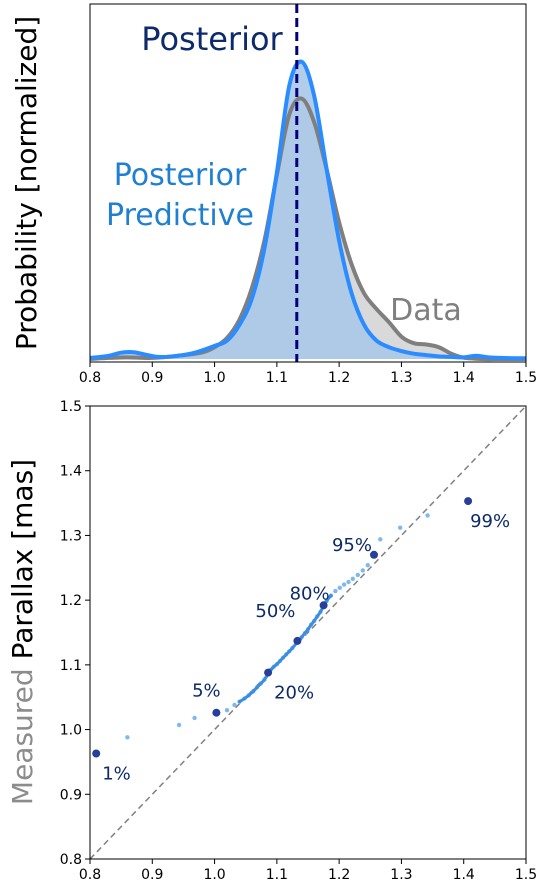 The image size is (539, 888). What do you see at coordinates (71, 795) in the screenshot?
I see `y-tick-label: 0.9` at bounding box center [71, 795].